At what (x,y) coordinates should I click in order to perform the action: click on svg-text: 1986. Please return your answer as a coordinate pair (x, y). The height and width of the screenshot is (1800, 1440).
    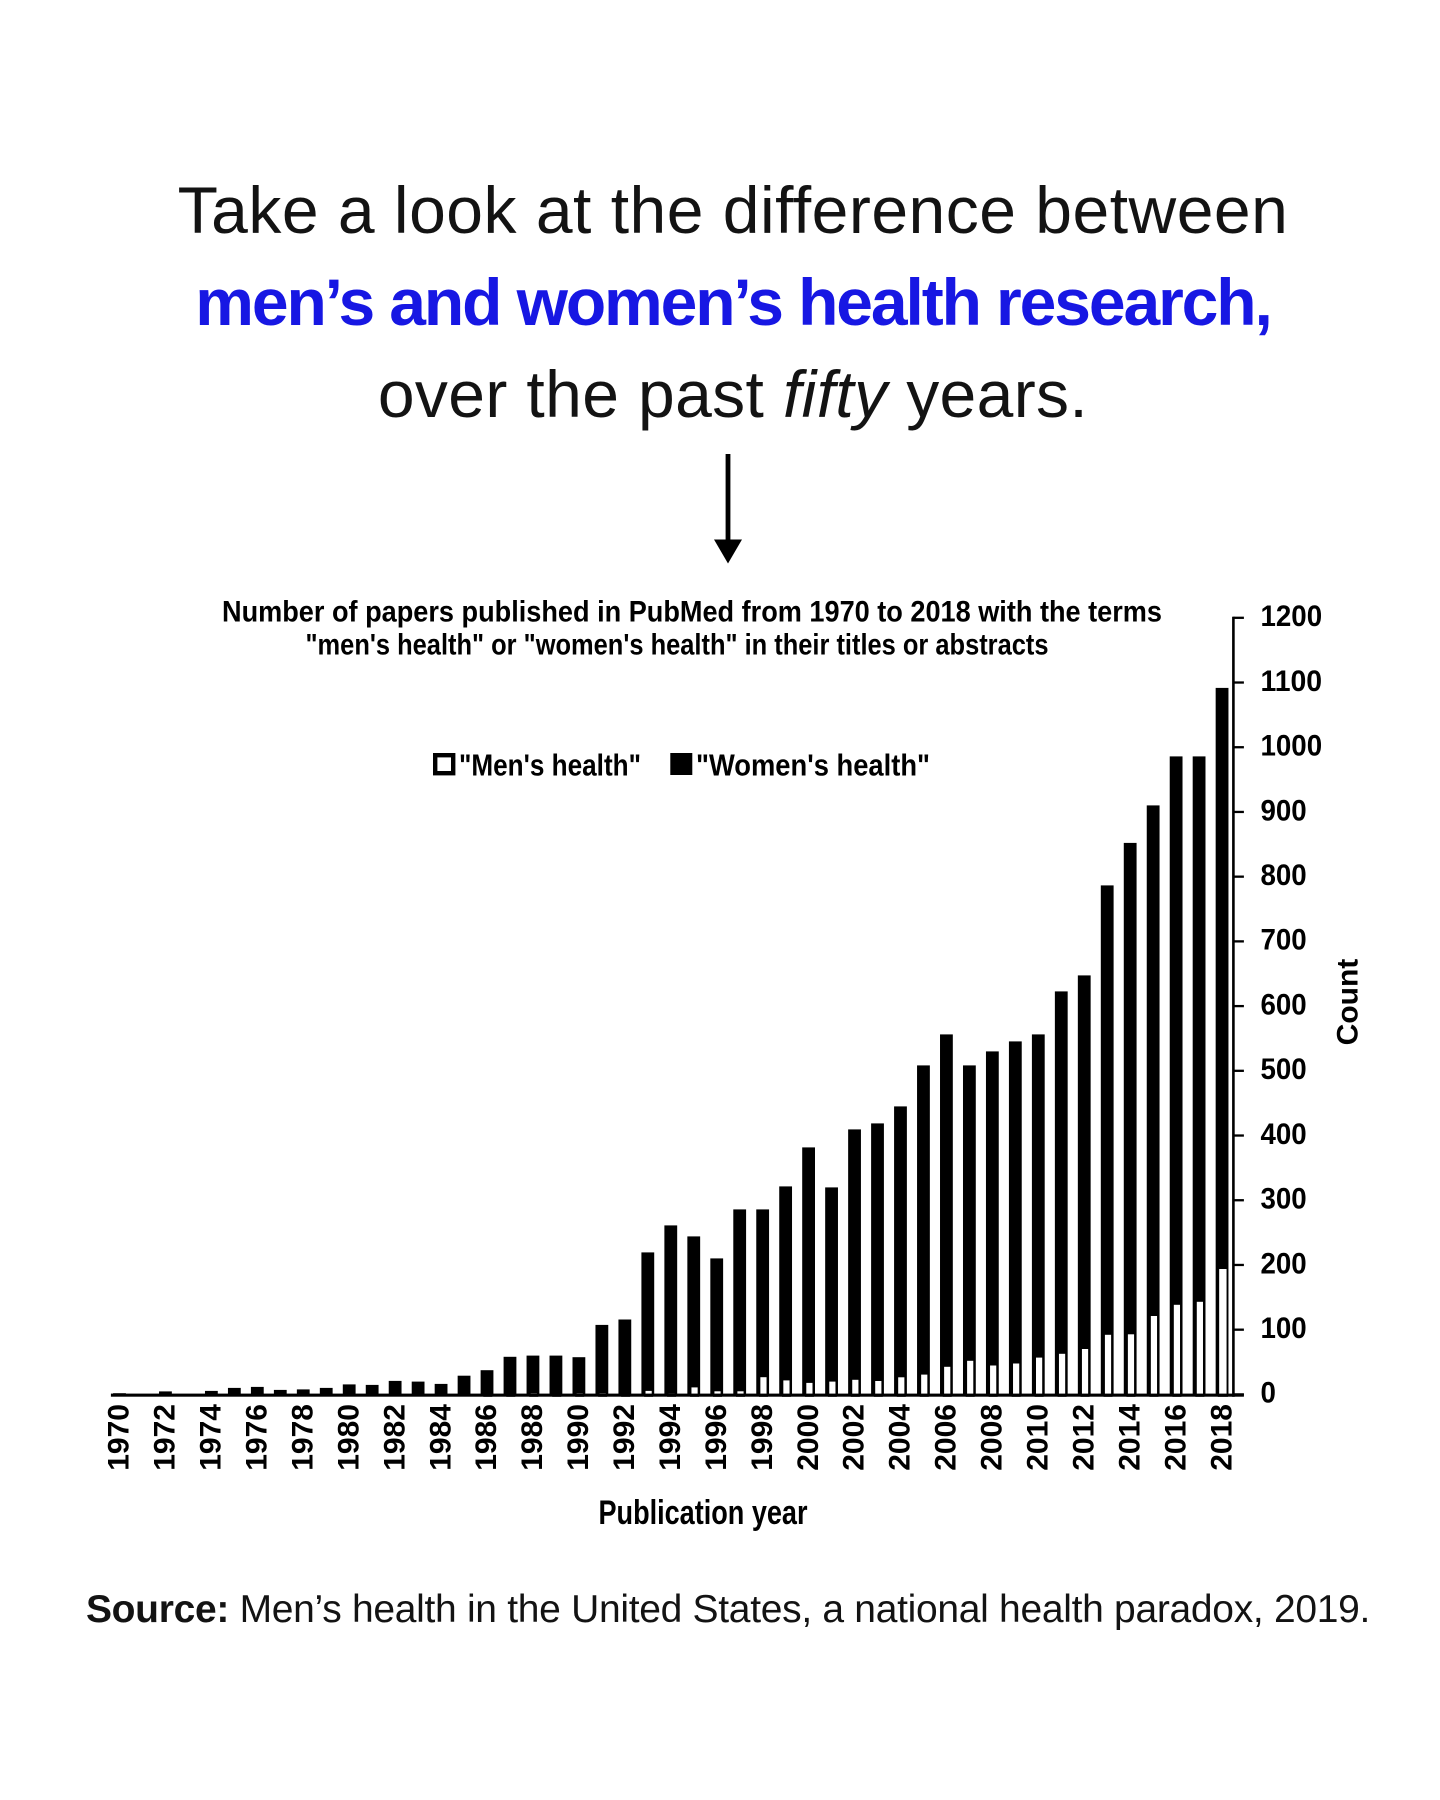
    Looking at the image, I should click on (486, 1437).